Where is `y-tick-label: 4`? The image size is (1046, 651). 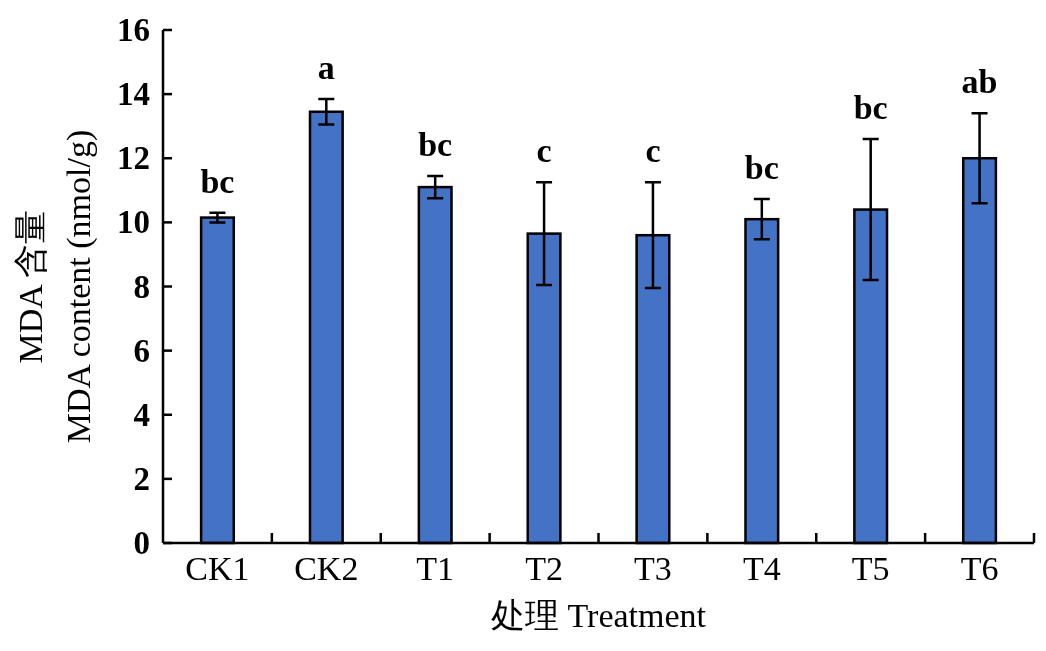
y-tick-label: 4 is located at coordinates (141, 414).